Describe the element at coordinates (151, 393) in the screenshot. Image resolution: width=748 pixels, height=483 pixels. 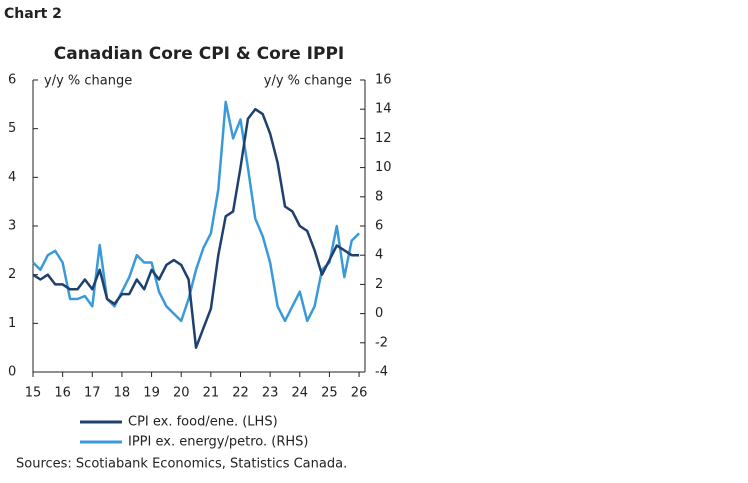
I see `x-tick-label: 19` at that location.